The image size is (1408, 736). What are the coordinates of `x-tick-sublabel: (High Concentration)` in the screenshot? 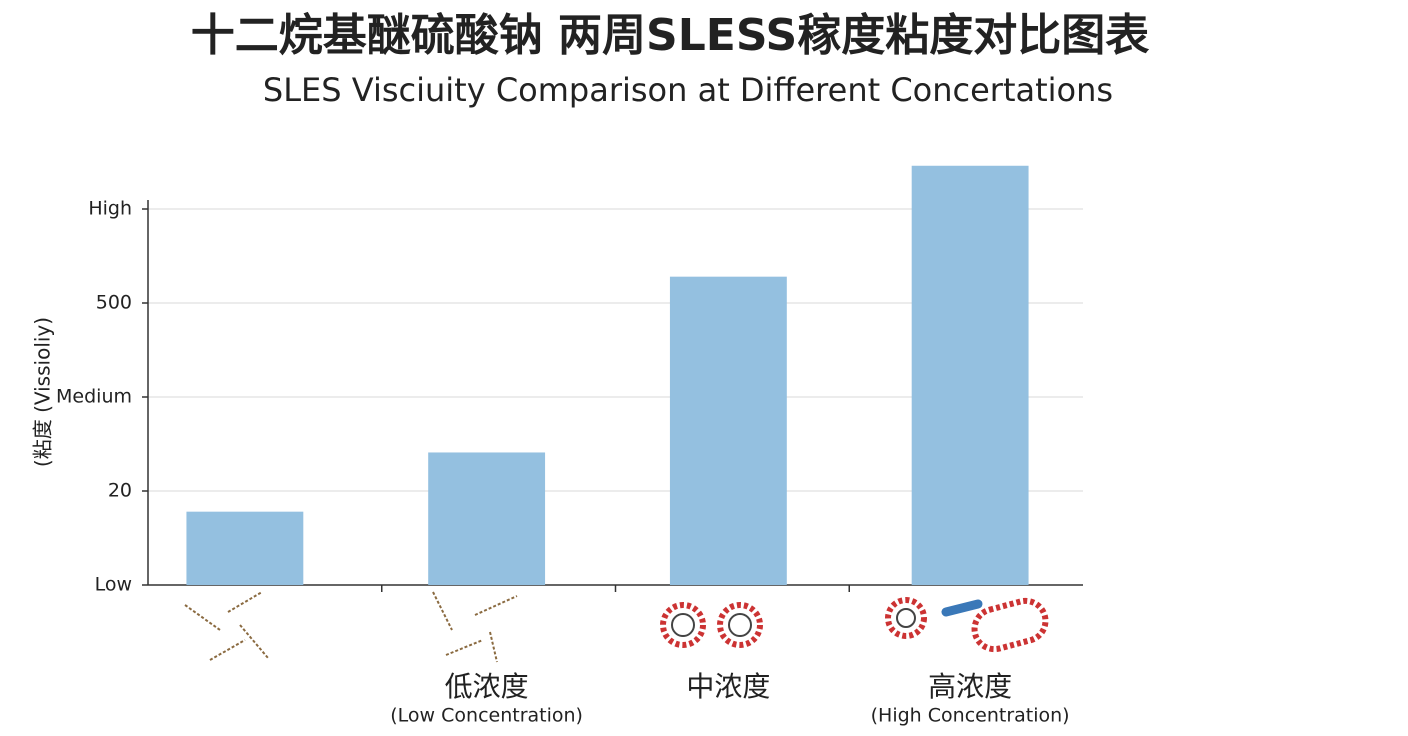 It's located at (970, 716).